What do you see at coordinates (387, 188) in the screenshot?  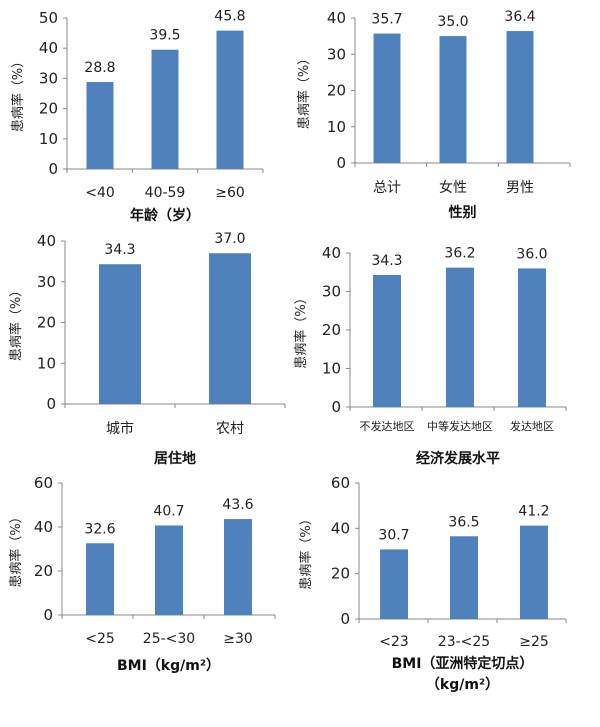 I see `x-tick-label: 总计` at bounding box center [387, 188].